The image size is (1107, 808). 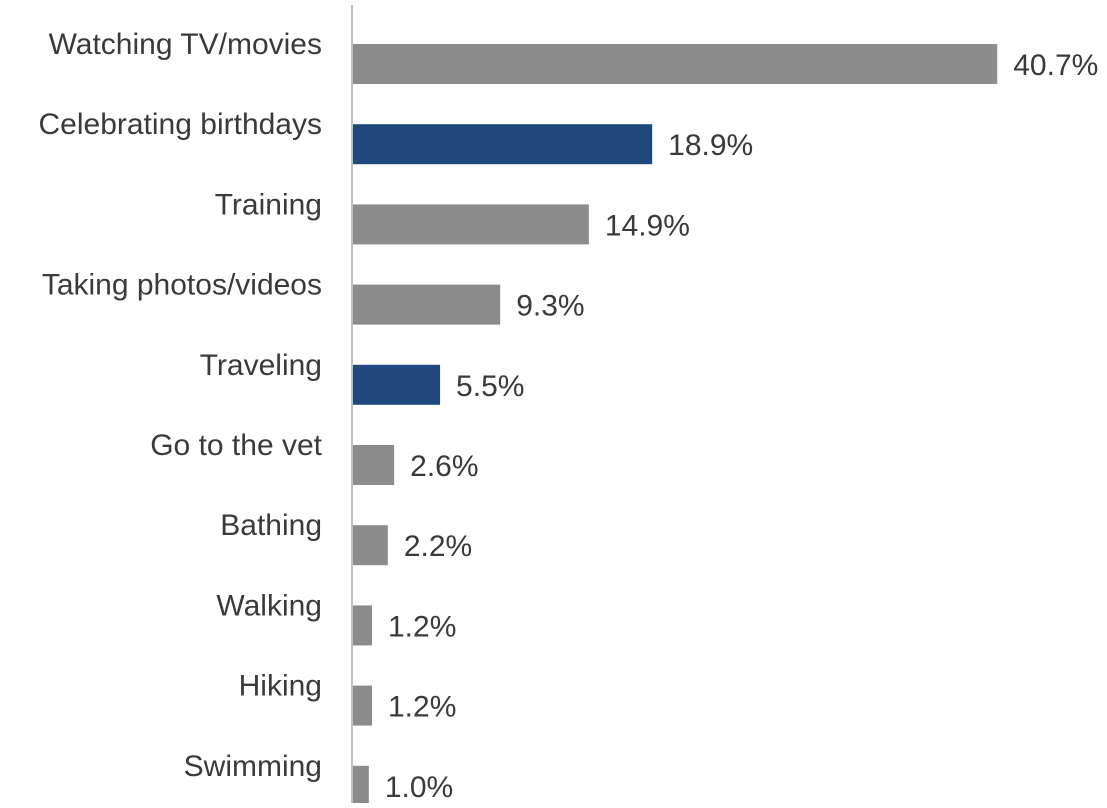 What do you see at coordinates (1055, 65) in the screenshot?
I see `value-label: 40.7%` at bounding box center [1055, 65].